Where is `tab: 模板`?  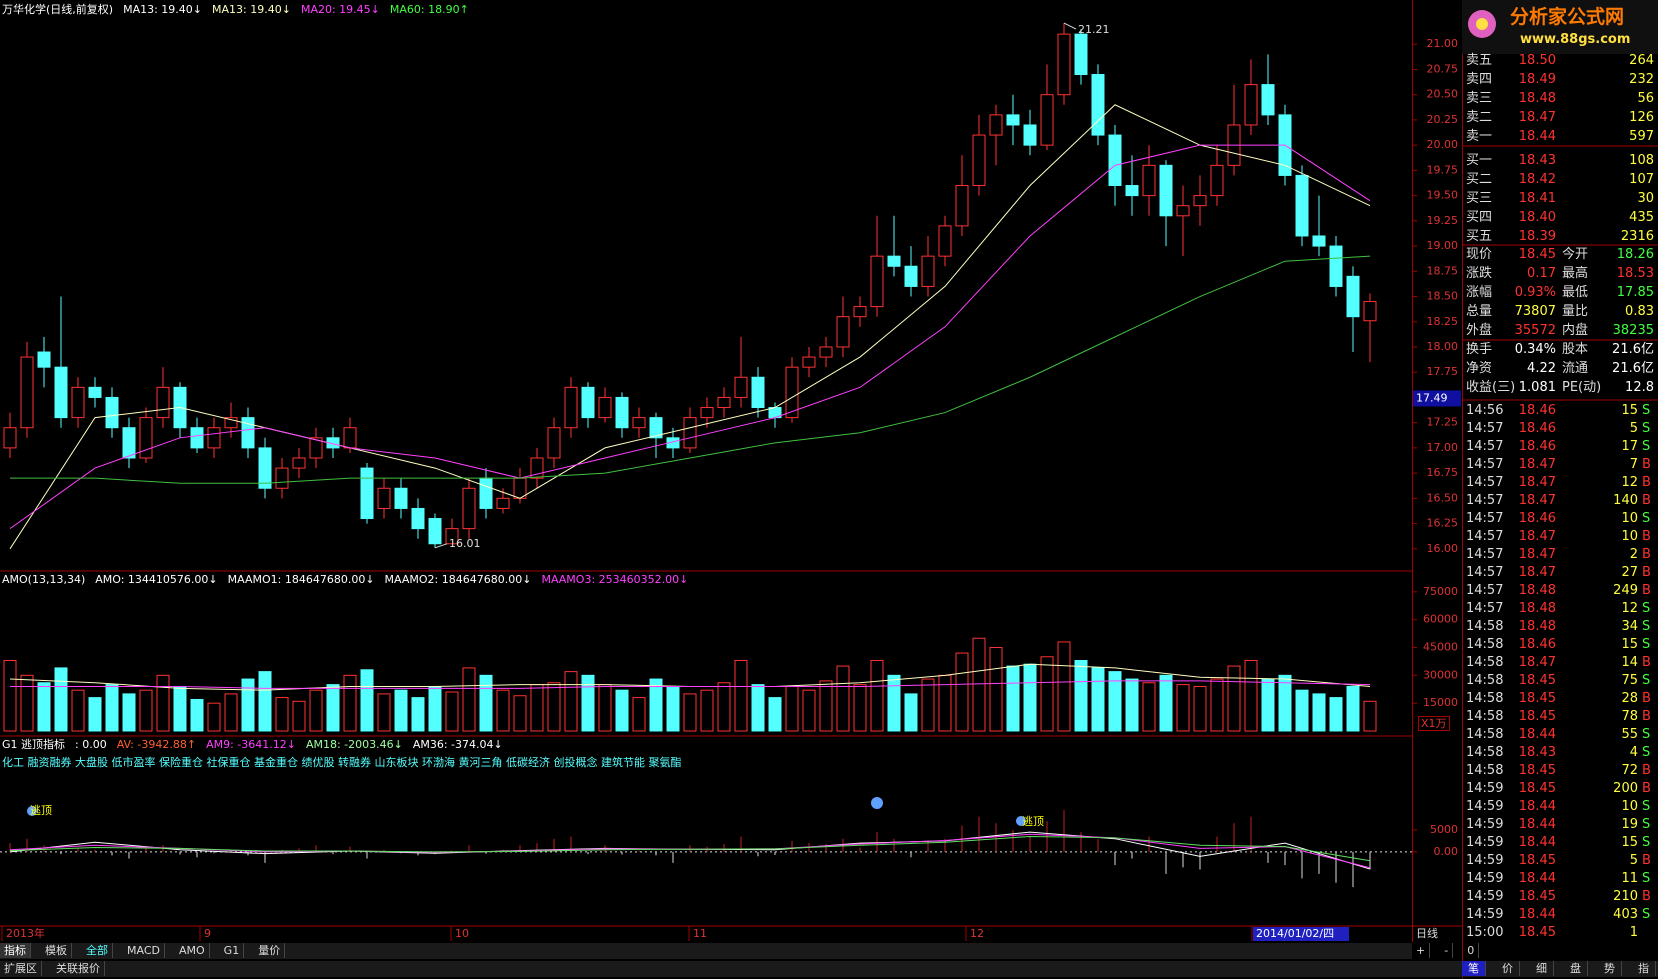
tab: 模板 is located at coordinates (56, 950).